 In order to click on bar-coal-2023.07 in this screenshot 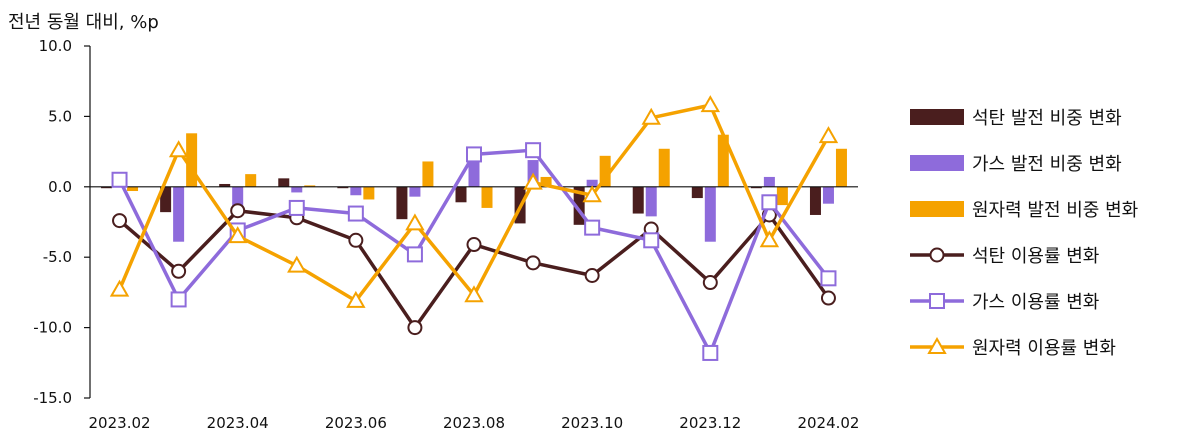, I will do `click(402, 203)`.